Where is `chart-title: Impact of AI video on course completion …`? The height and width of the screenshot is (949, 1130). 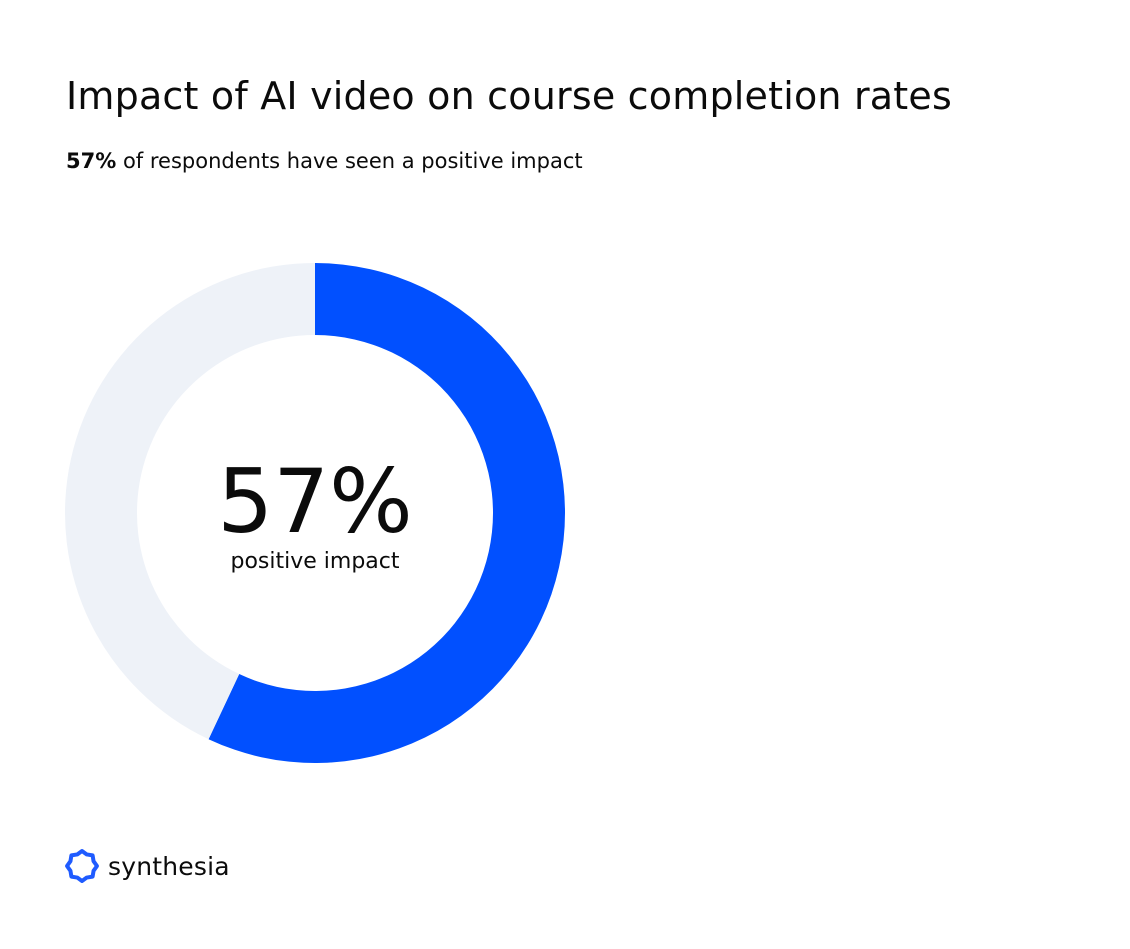
chart-title: Impact of AI video on course completion … is located at coordinates (509, 96).